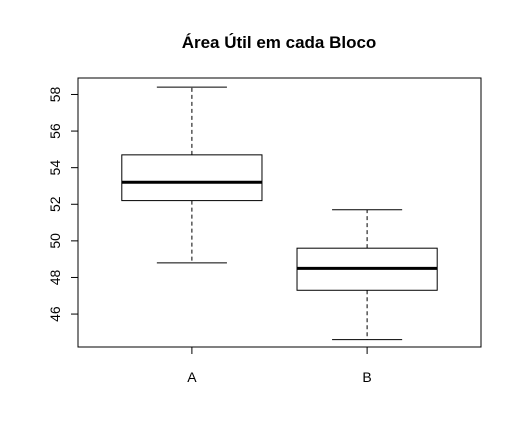  Describe the element at coordinates (55, 314) in the screenshot. I see `y-tick-label: 46` at that location.